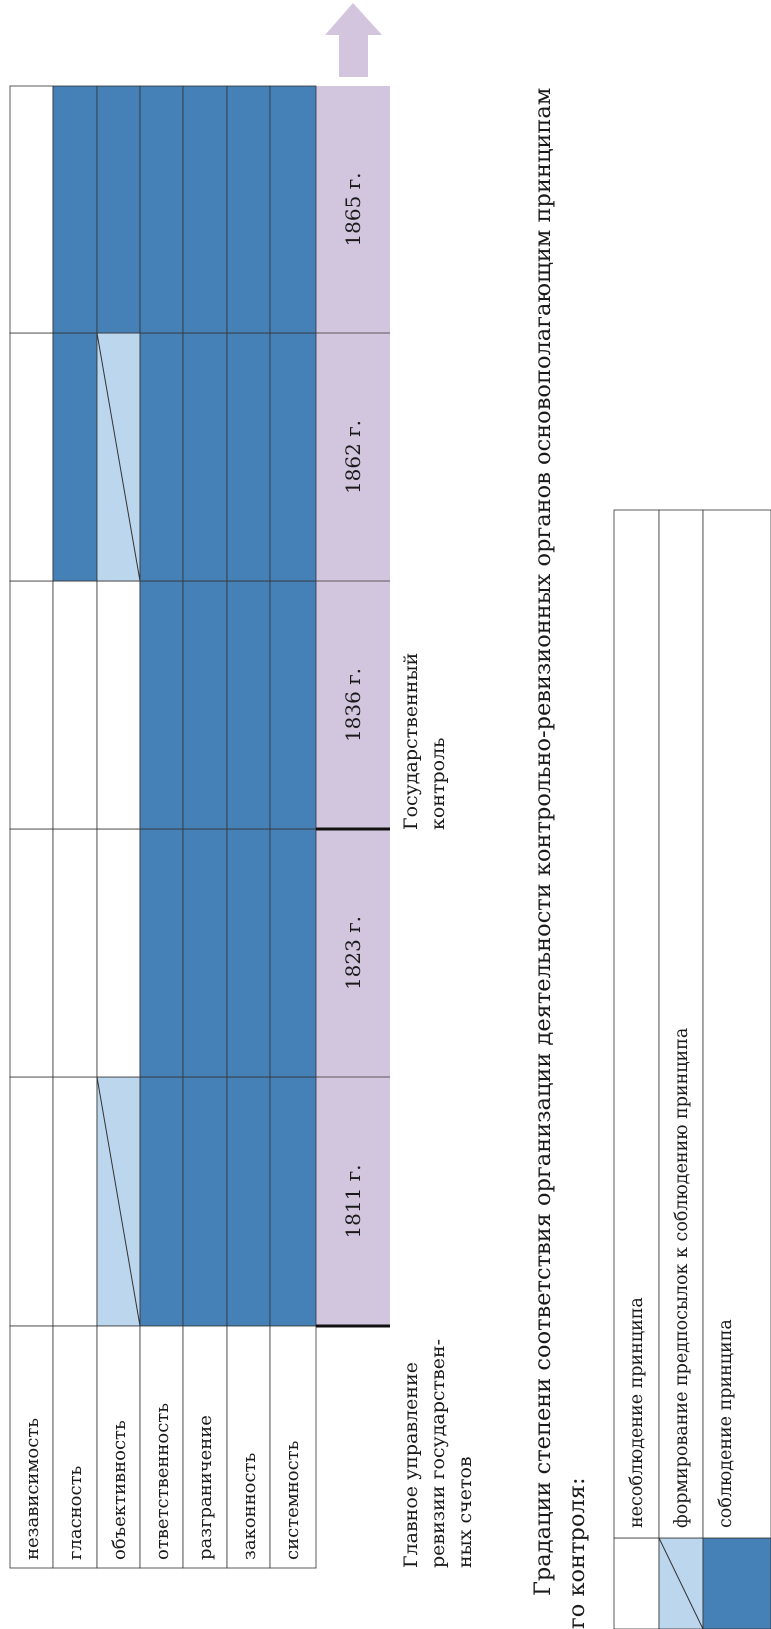 The image size is (771, 1629). I want to click on cell-гласность-3, so click(75, 457).